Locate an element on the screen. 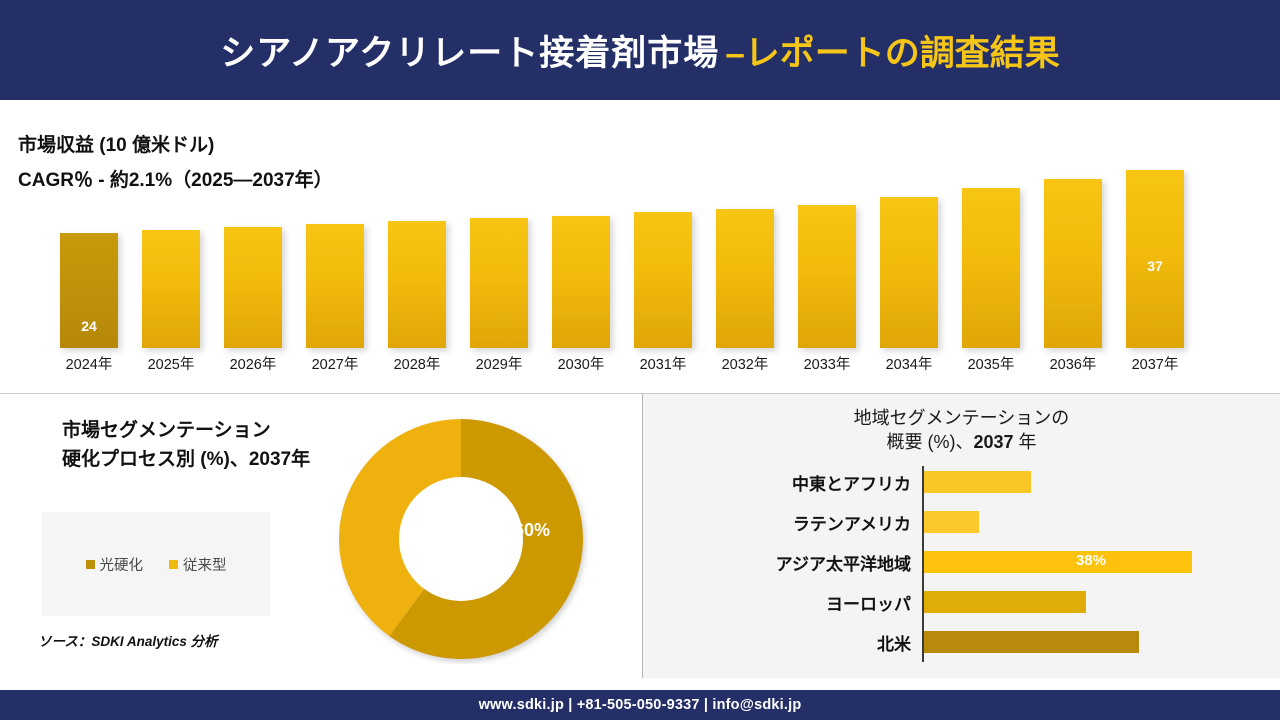  revenue-bar: 37 is located at coordinates (1155, 259).